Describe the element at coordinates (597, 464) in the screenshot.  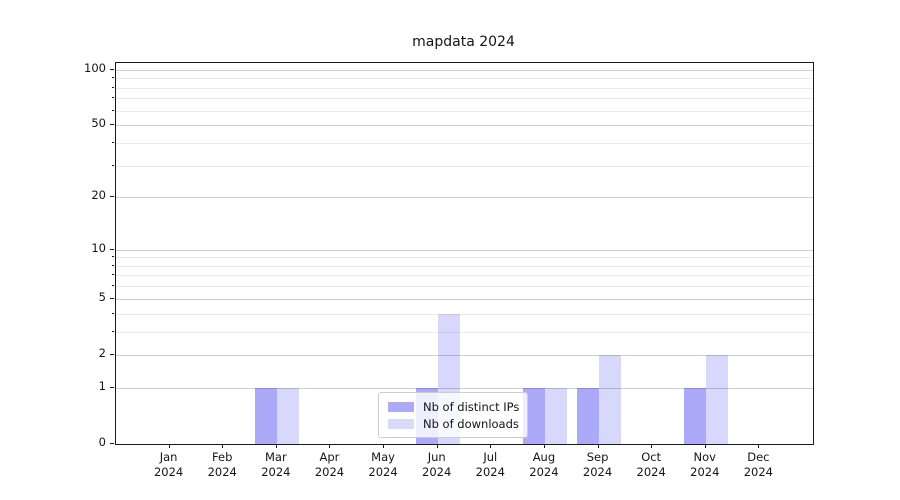
I see `x-tick-label: Sep 2024` at that location.